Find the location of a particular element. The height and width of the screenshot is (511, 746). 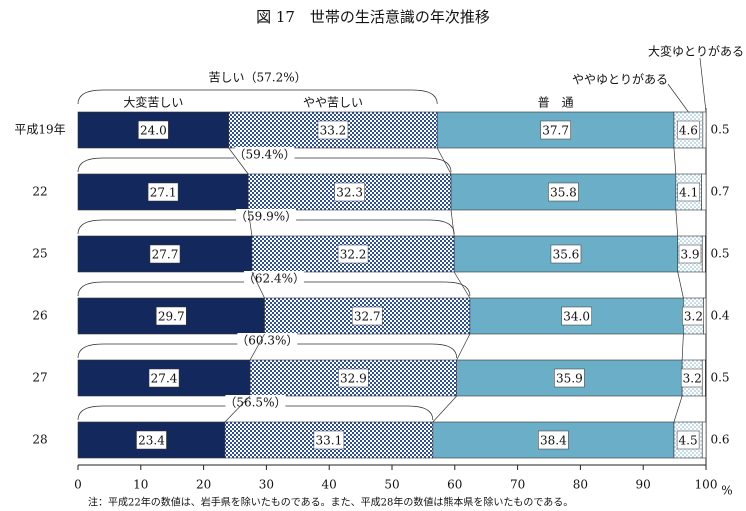

value-label: 27.1 is located at coordinates (163, 193).